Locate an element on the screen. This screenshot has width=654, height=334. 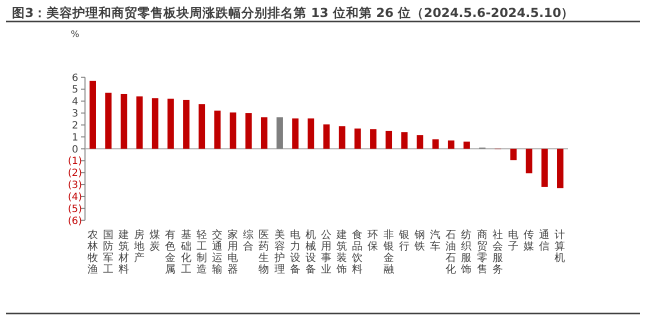
y-tick-label: 6 is located at coordinates (75, 78).